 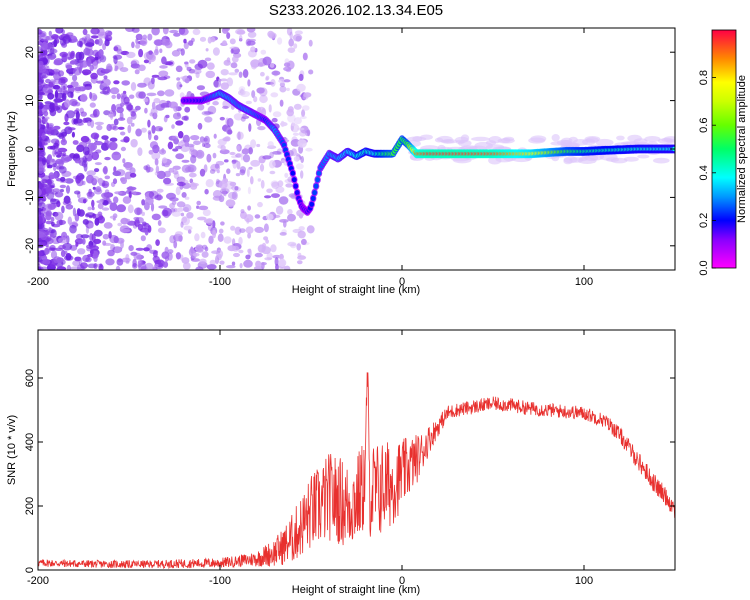 What do you see at coordinates (30, 100) in the screenshot?
I see `heatmap-y-tick-label: 10` at bounding box center [30, 100].